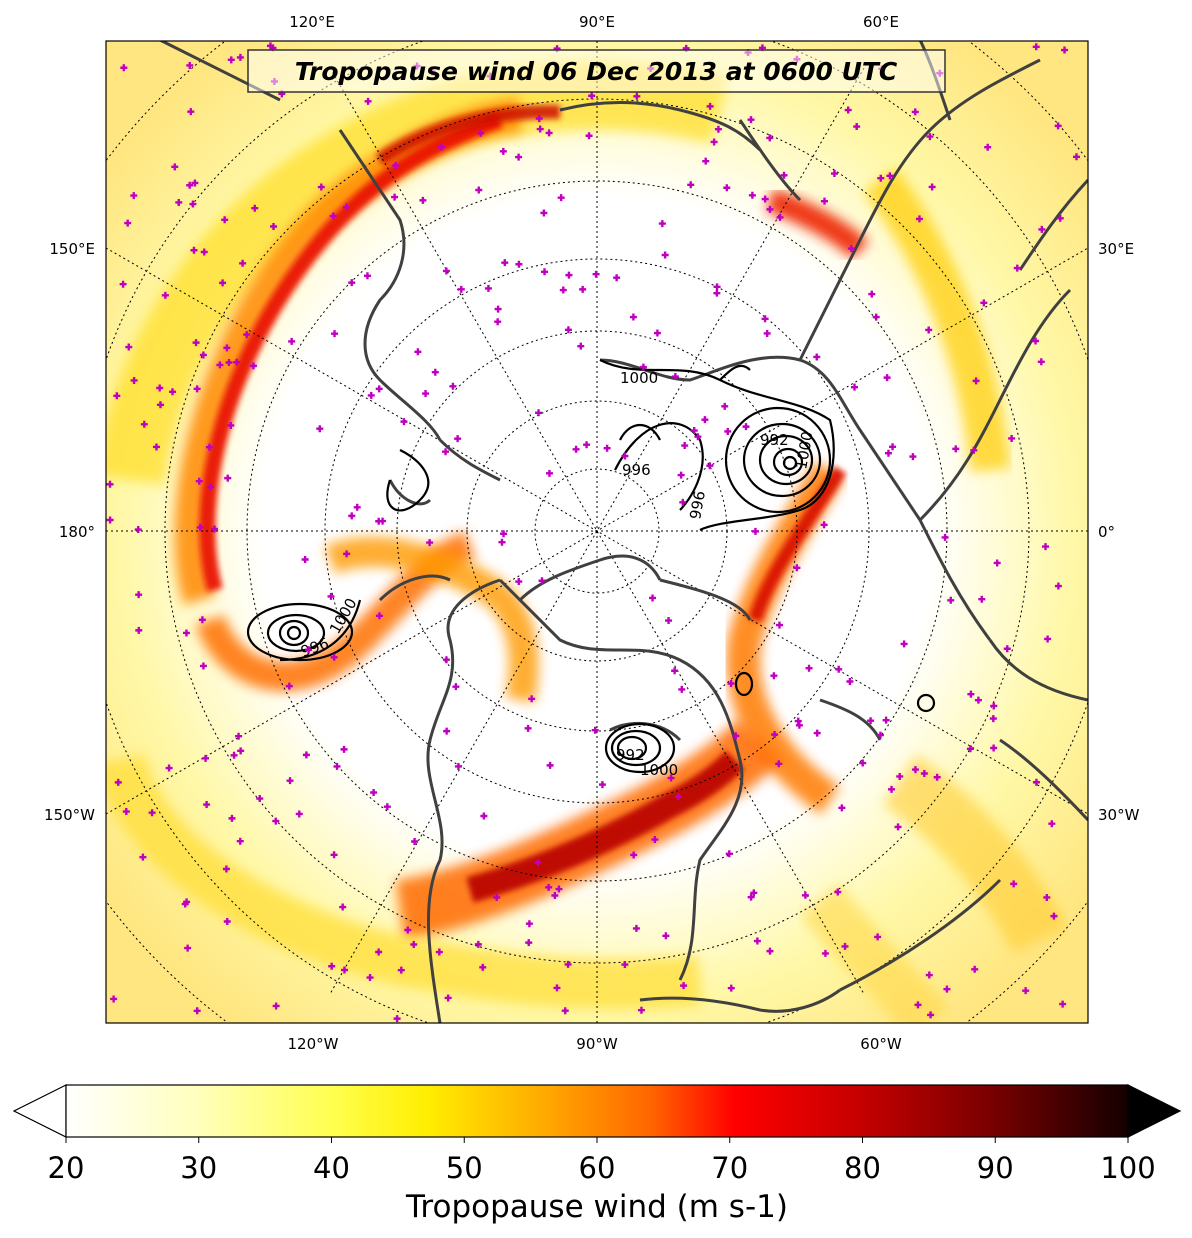  What do you see at coordinates (630, 755) in the screenshot?
I see `contour-label: 992` at bounding box center [630, 755].